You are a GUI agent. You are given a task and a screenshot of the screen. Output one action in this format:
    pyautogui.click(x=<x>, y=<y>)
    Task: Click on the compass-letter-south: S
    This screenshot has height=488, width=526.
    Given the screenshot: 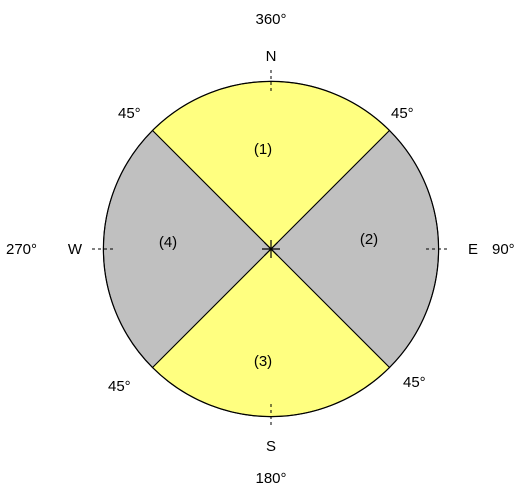 What is the action you would take?
    pyautogui.click(x=271, y=446)
    